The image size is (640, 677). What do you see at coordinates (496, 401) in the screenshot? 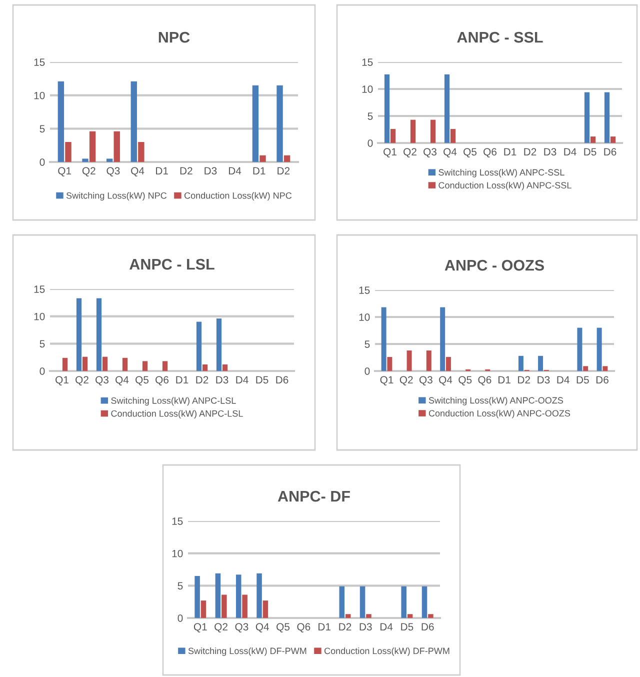
I see `legend-label: Switching Loss(kW) ANPC-OOZS` at bounding box center [496, 401].